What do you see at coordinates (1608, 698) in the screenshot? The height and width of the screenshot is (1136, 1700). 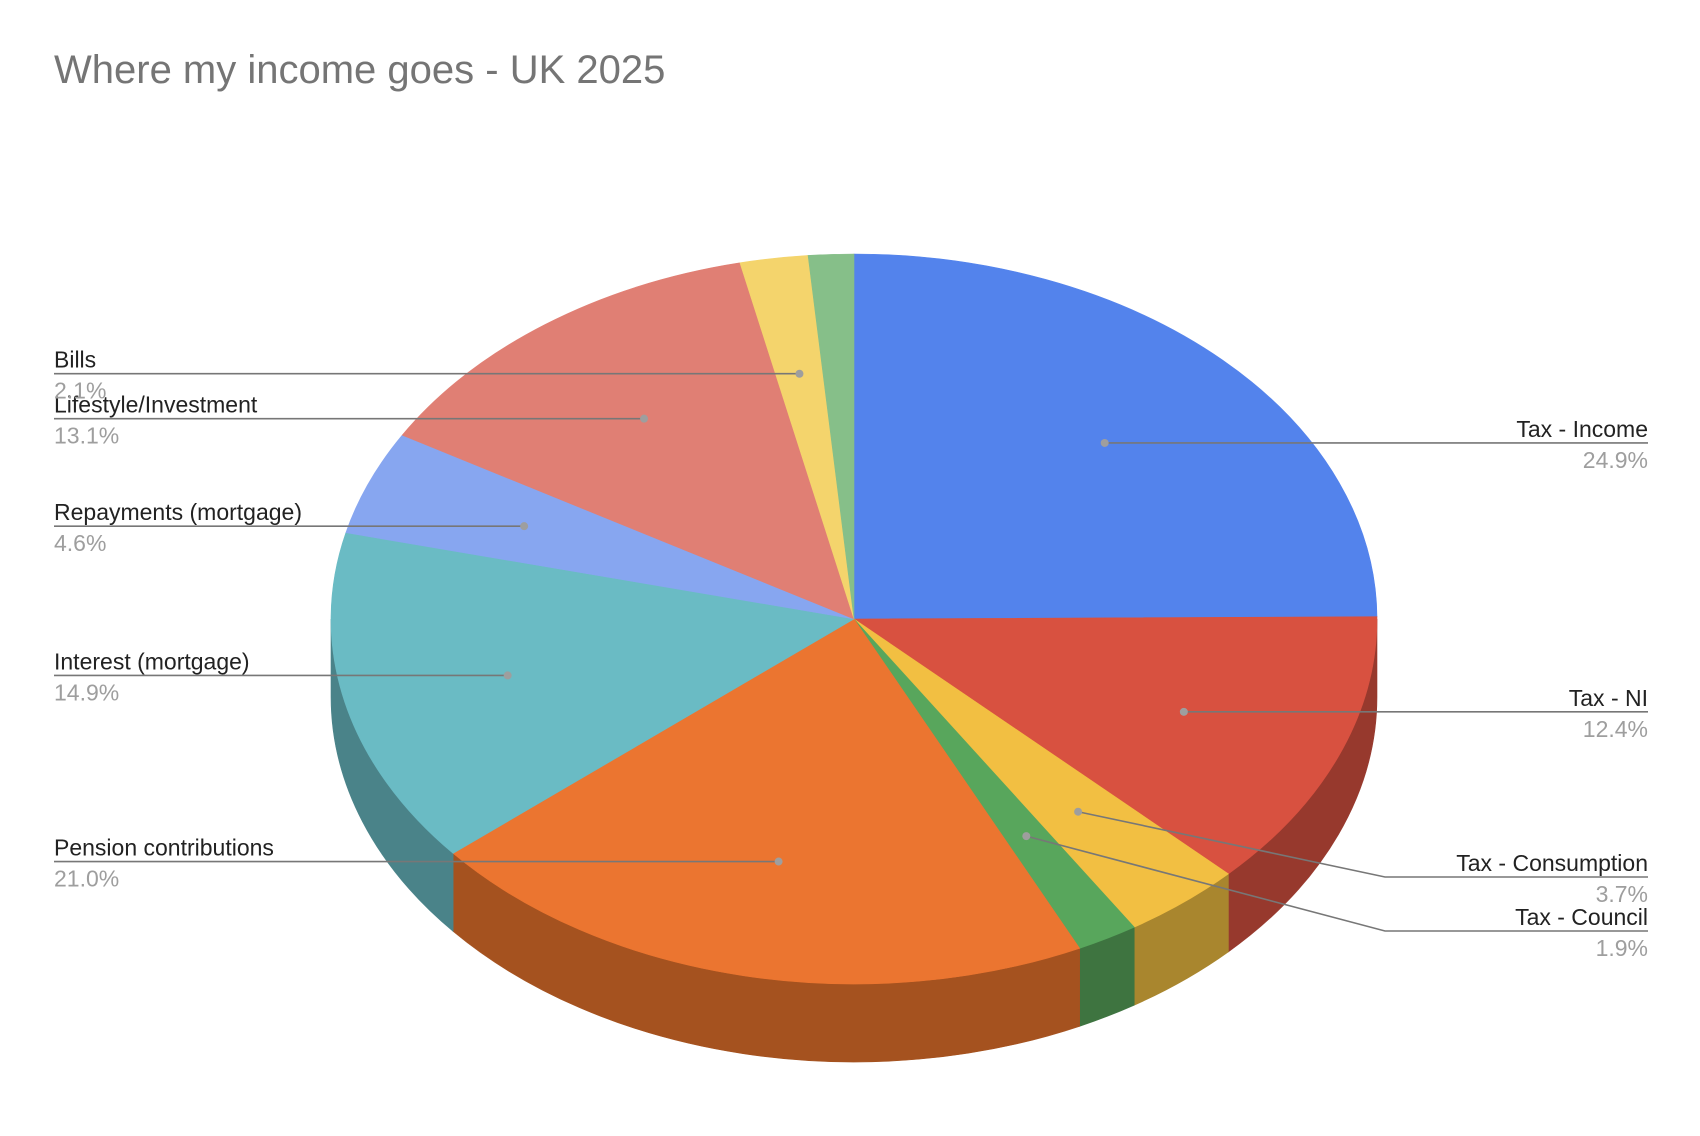 I see `slice-label-tax-ni: Tax - NI` at bounding box center [1608, 698].